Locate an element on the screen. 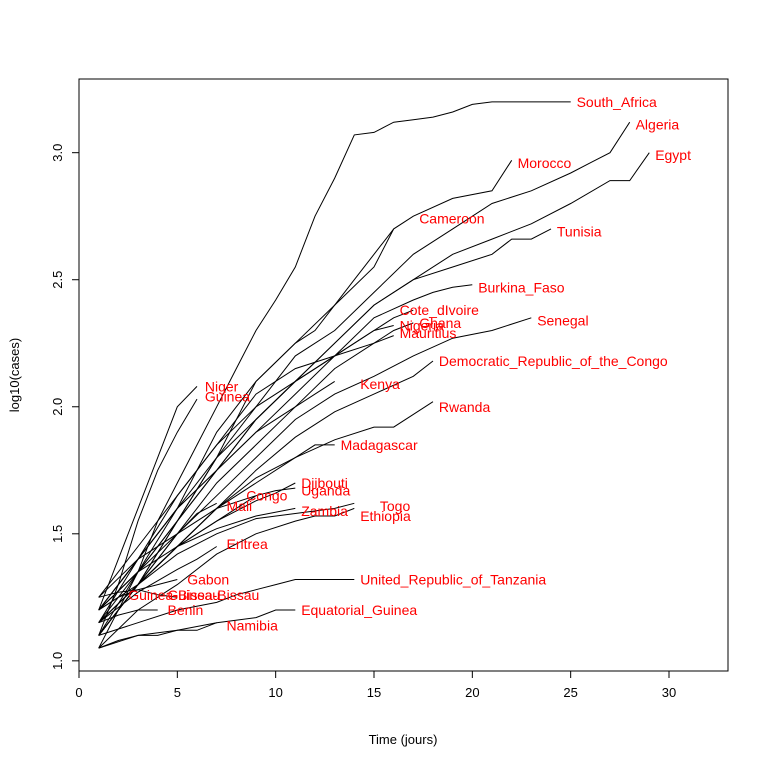  series-line-nigeria is located at coordinates (246, 468).